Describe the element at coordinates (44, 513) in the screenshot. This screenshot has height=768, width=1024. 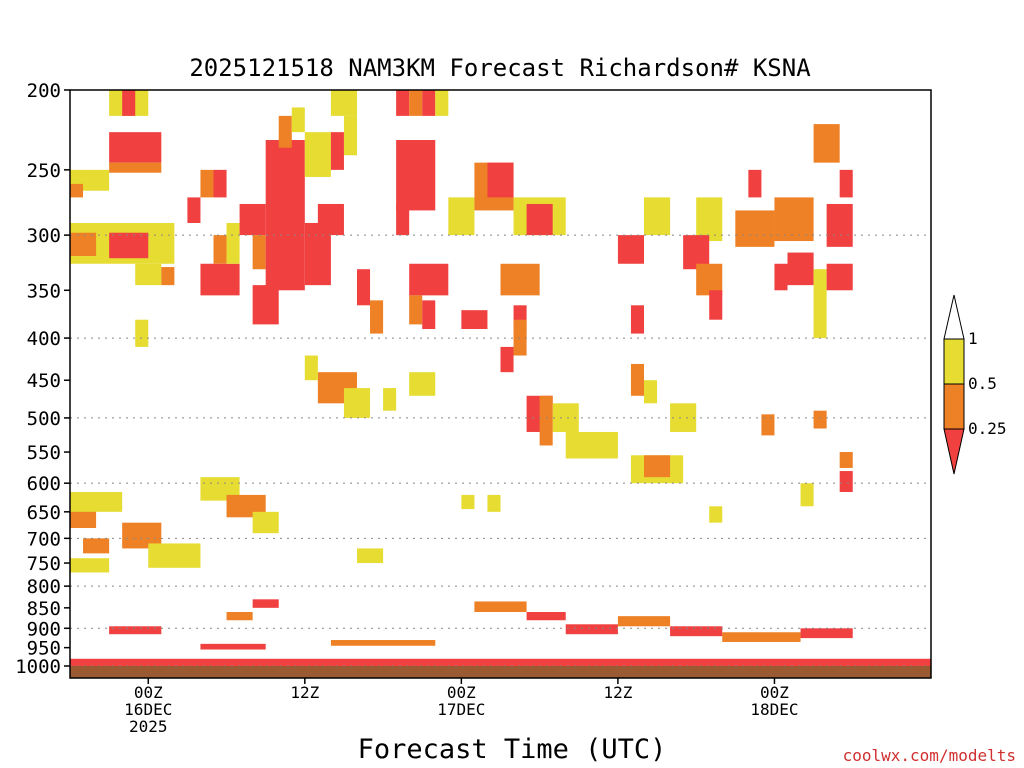
I see `y-tick-label: 650` at that location.